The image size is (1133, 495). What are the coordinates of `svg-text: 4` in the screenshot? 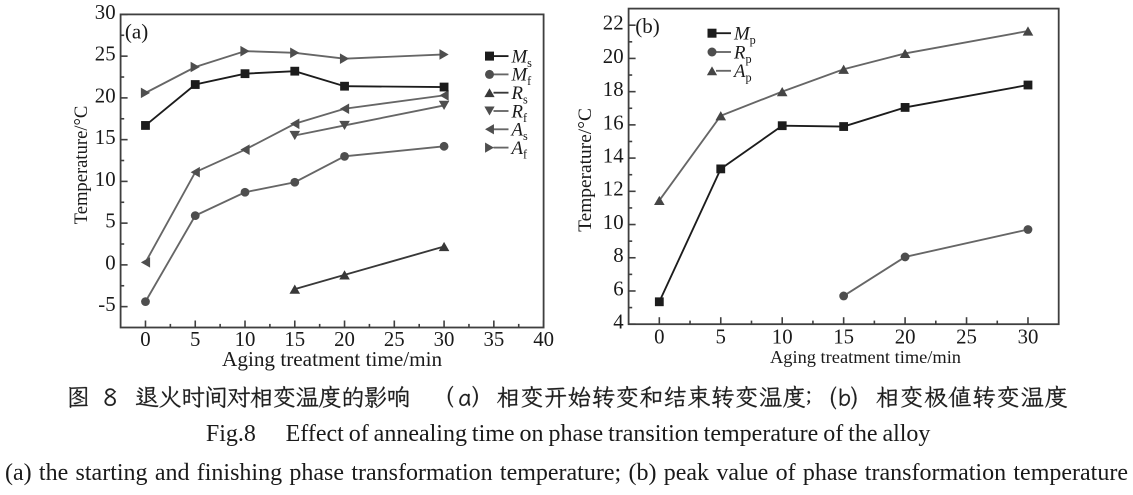 It's located at (618, 322).